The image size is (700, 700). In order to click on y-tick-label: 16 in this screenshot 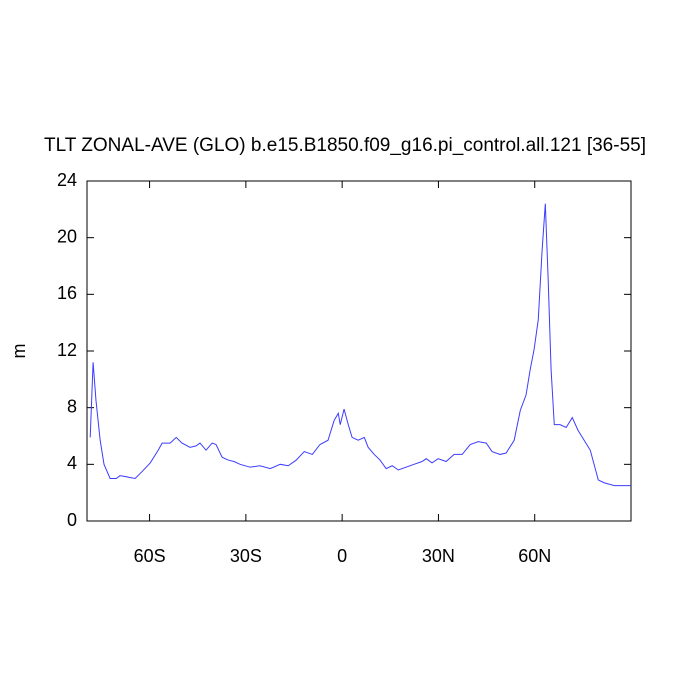, I will do `click(67, 293)`.